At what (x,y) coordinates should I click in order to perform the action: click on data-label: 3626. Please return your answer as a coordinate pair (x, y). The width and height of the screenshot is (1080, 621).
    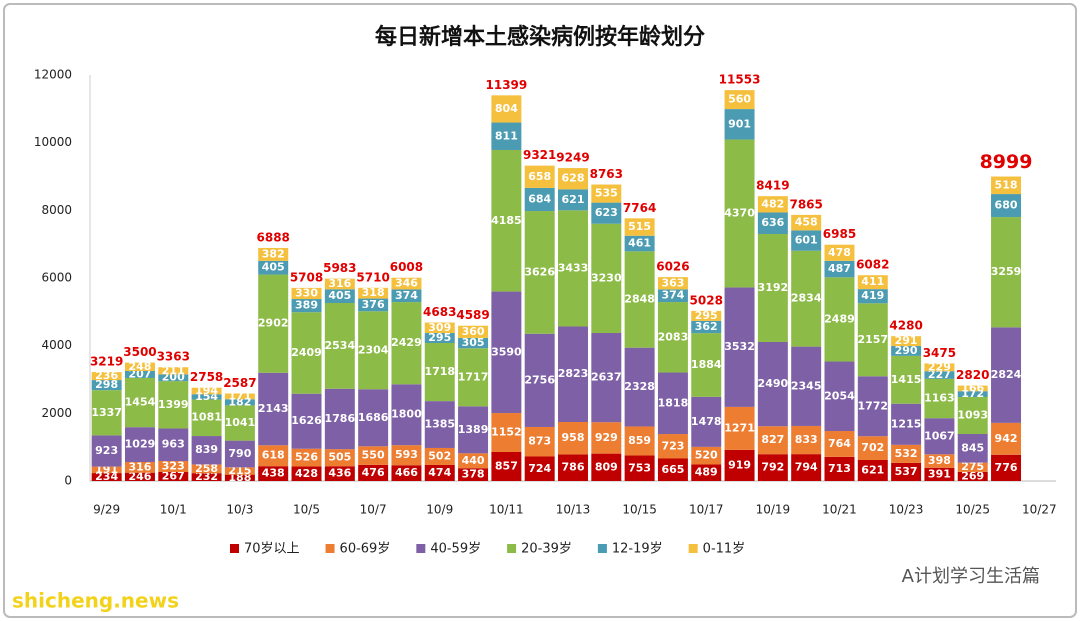
    Looking at the image, I should click on (539, 271).